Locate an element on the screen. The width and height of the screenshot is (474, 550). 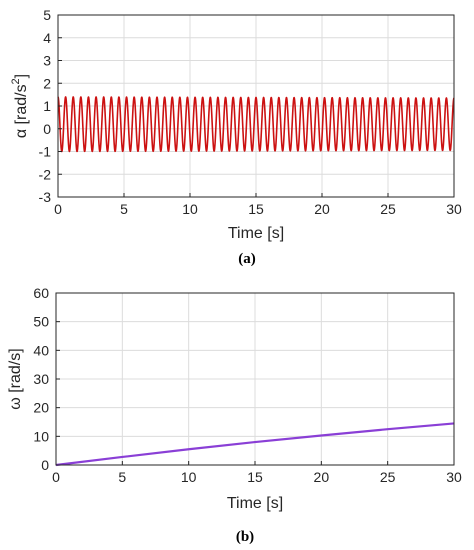
y-tick-label: -1 is located at coordinates (45, 152).